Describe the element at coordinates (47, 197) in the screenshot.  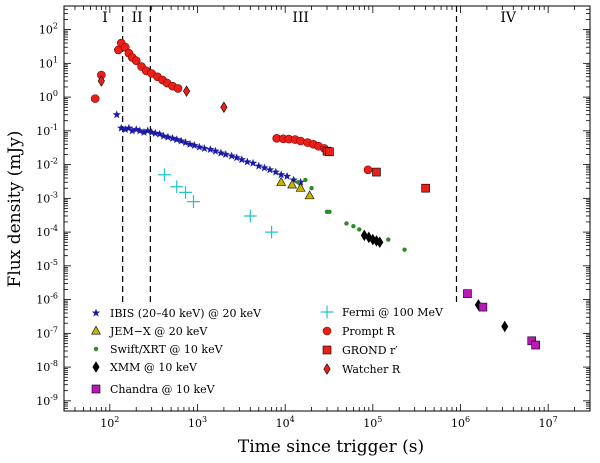
I see `y-tick-label: 10⁻³` at that location.